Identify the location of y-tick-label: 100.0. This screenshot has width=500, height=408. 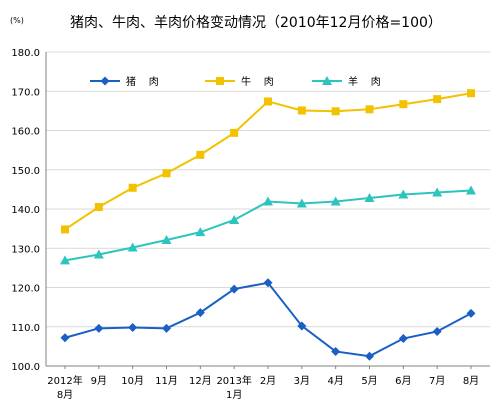
(25, 367).